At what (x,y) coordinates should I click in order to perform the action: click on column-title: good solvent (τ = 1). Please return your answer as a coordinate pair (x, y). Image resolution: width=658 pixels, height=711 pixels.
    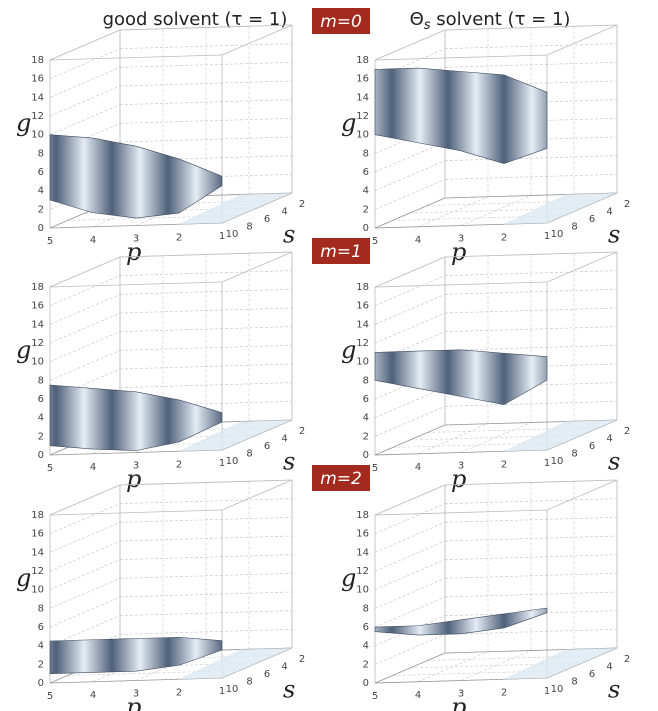
    Looking at the image, I should click on (195, 19).